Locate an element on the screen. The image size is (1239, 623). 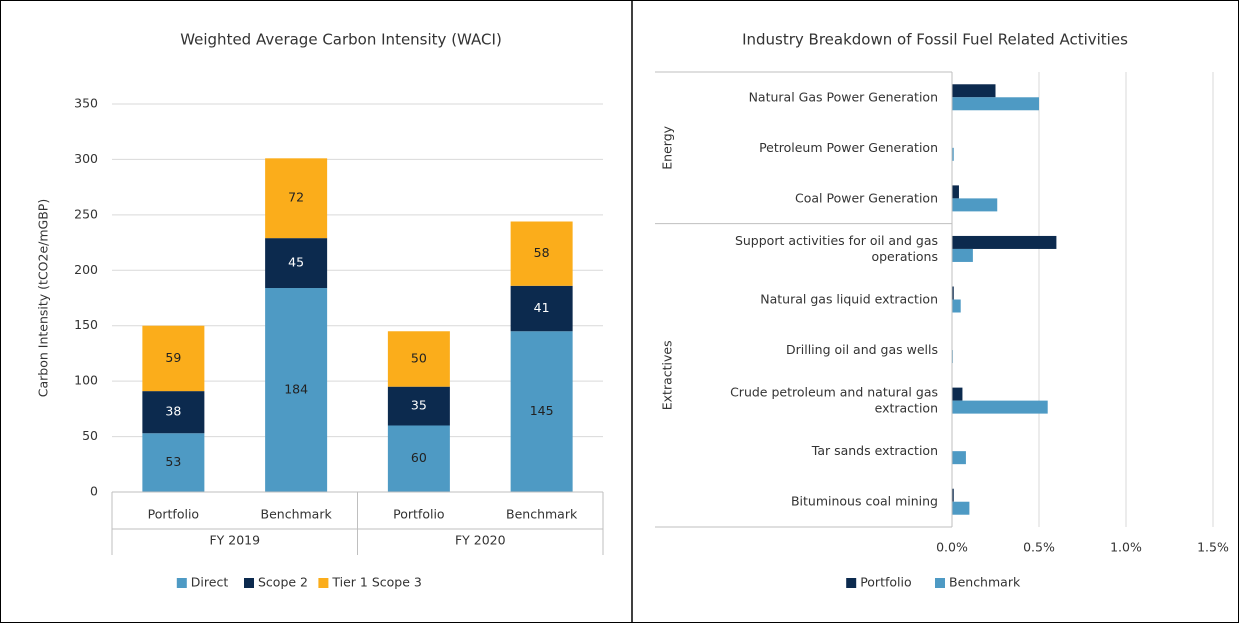
data-label: 145 is located at coordinates (542, 410).